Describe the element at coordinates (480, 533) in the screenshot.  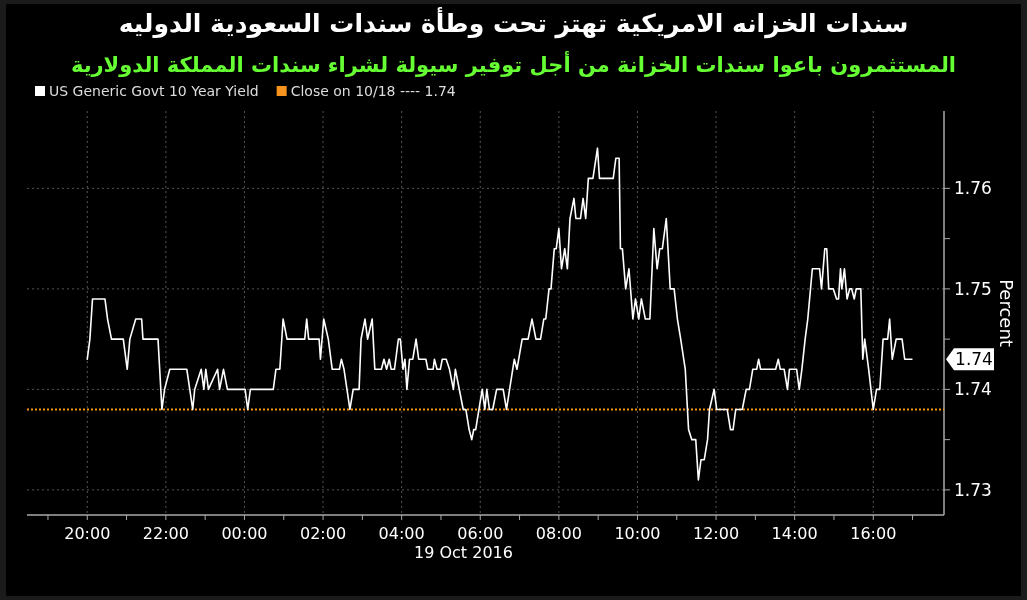
I see `x-tick-label: 06:00` at that location.